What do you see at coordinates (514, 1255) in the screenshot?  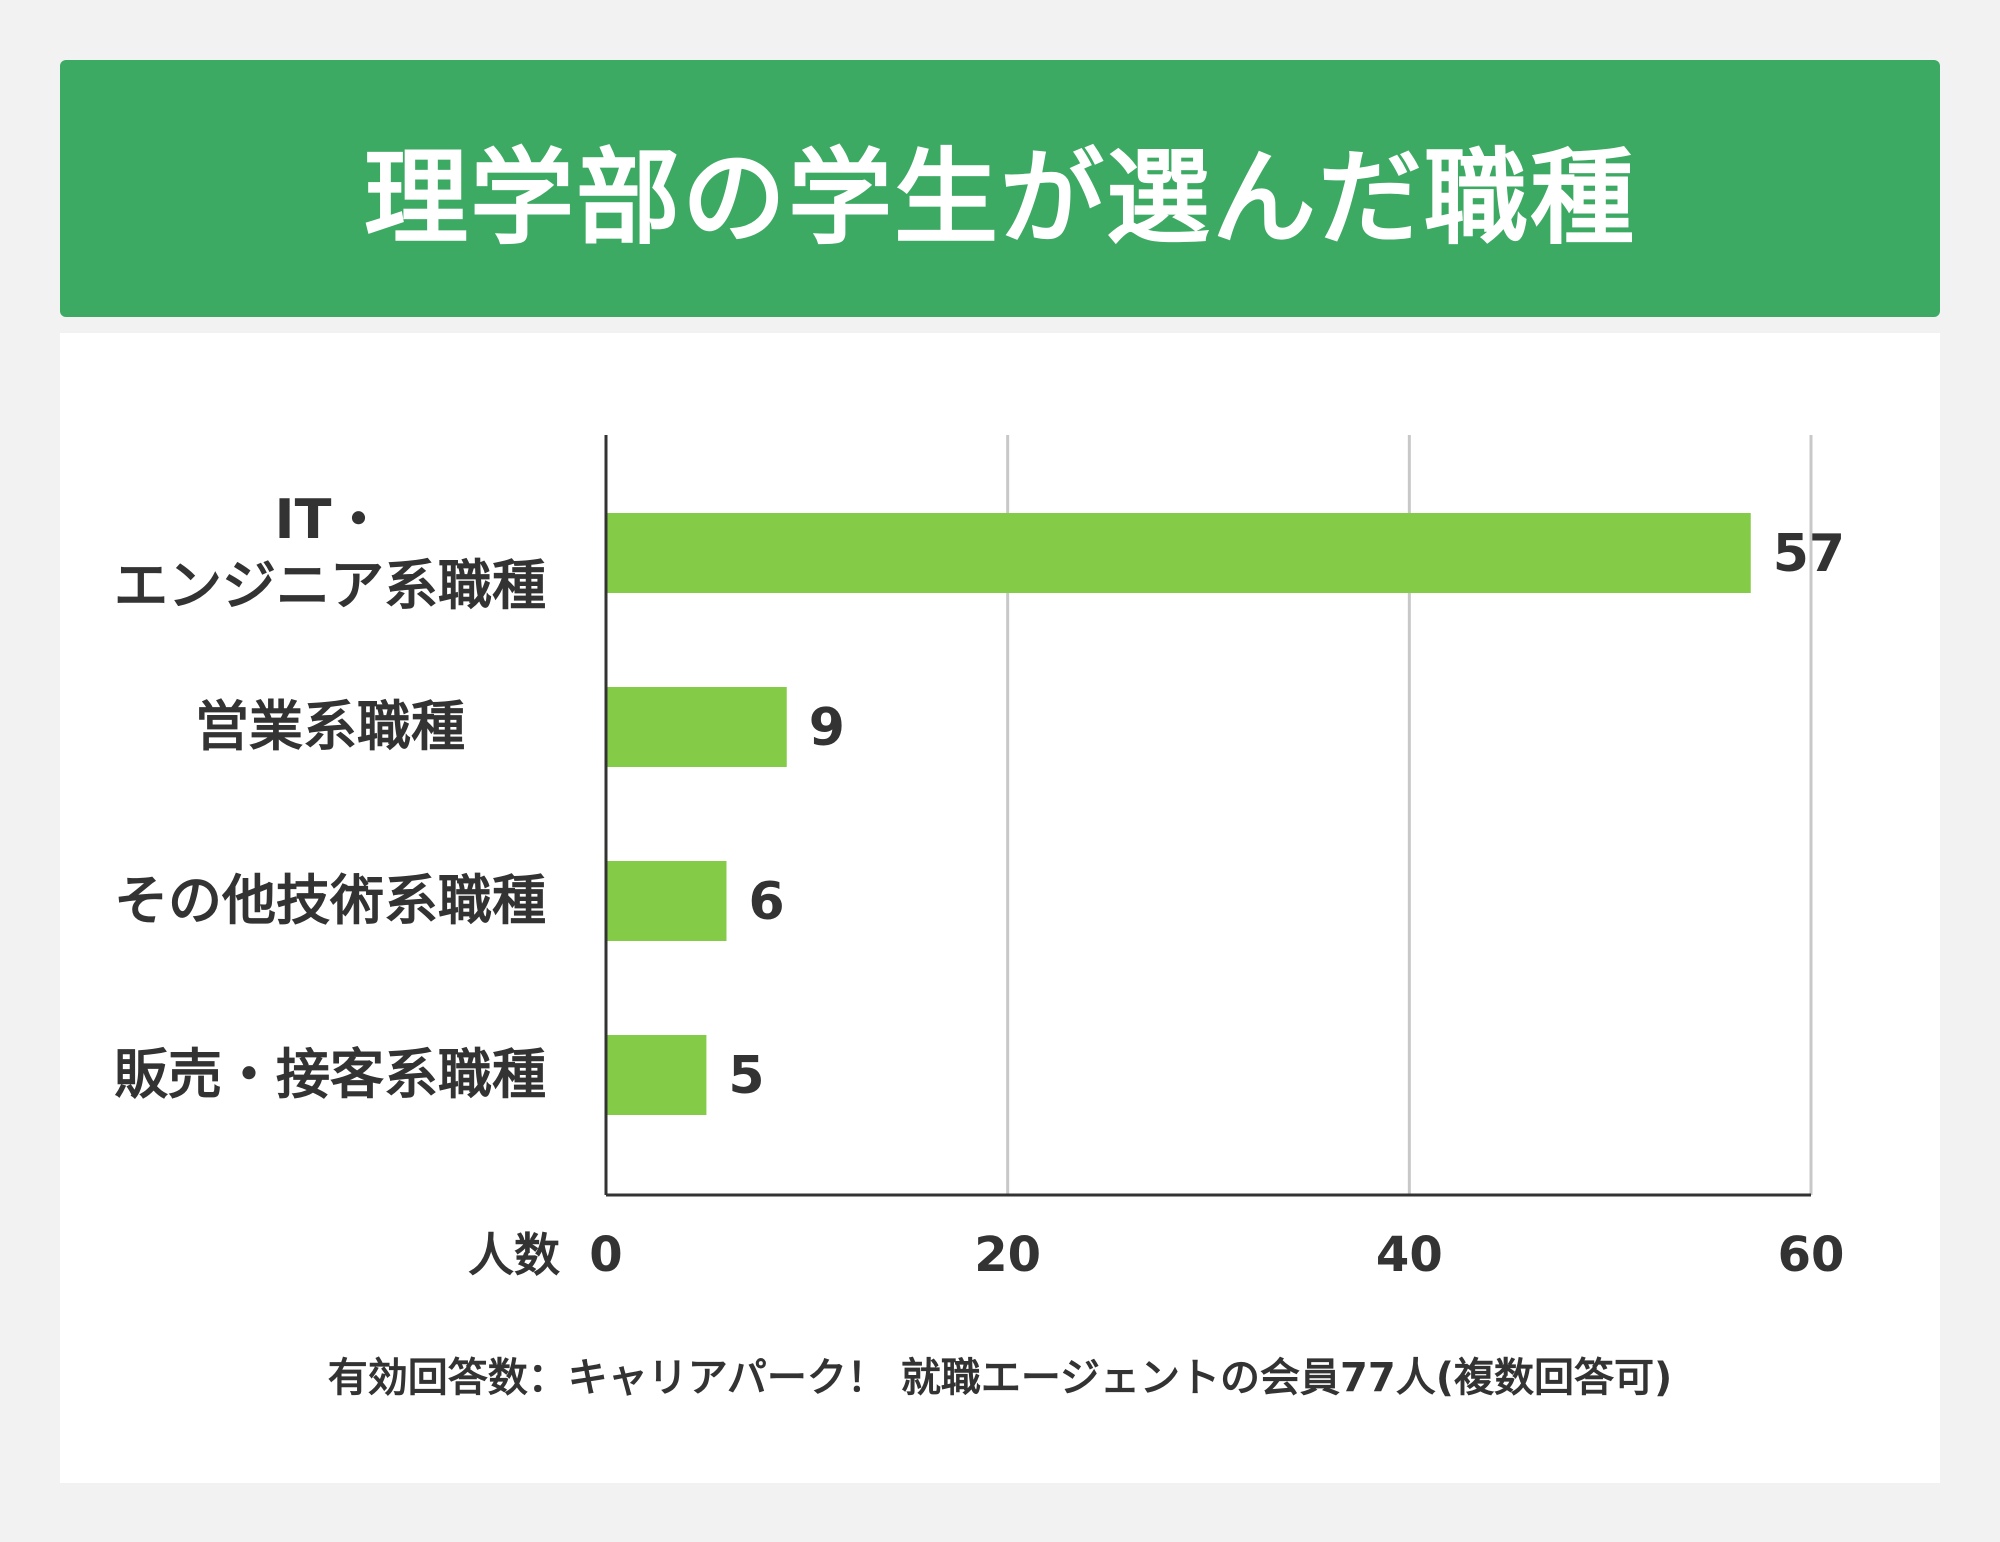 I see `x-axis-label: 人数` at bounding box center [514, 1255].